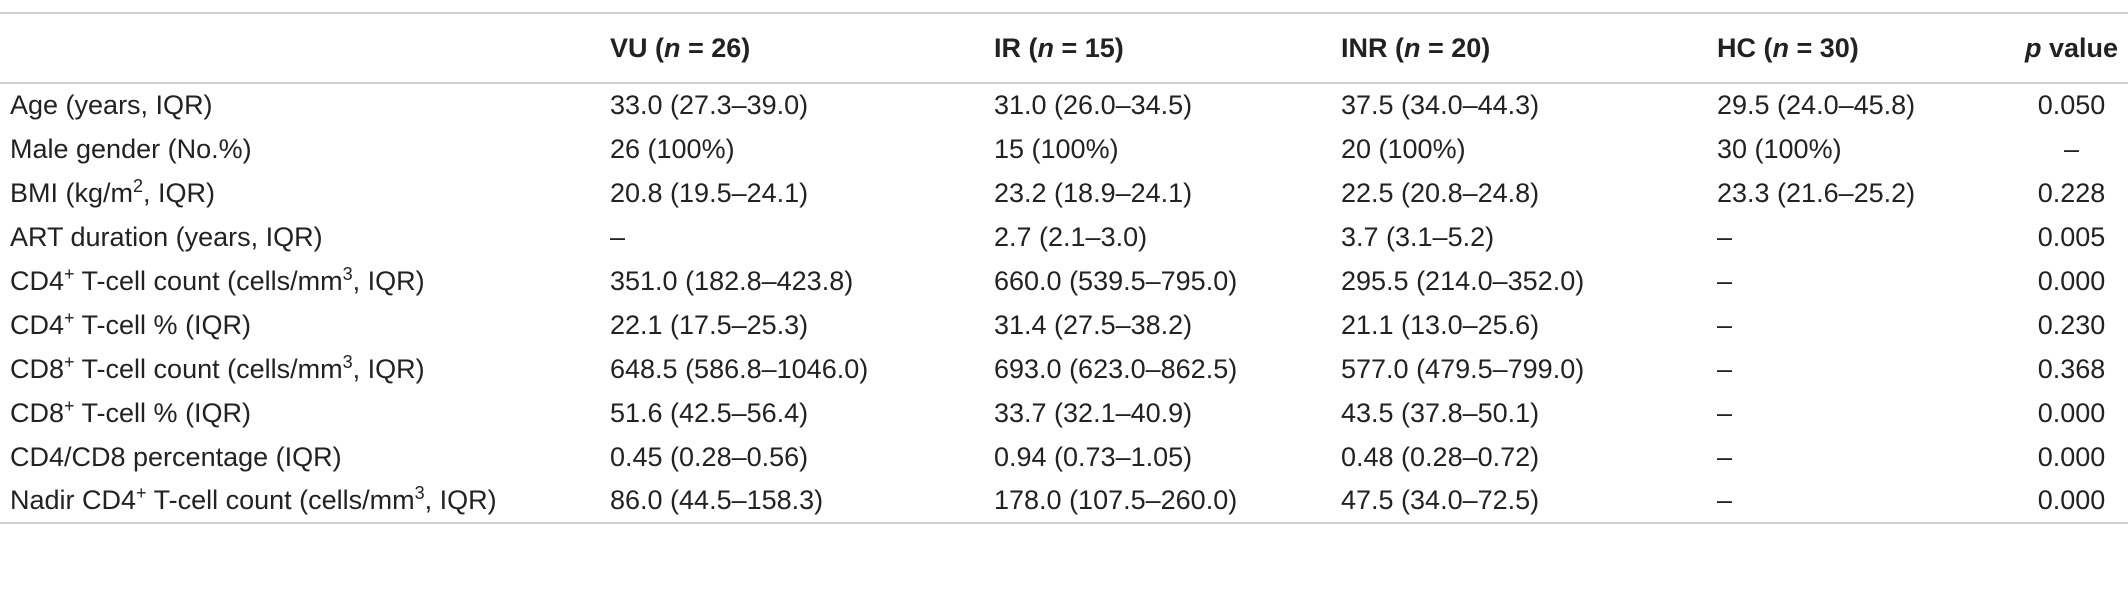 The width and height of the screenshot is (2128, 590). Describe the element at coordinates (1093, 324) in the screenshot. I see `cell-ir: 31.4 (27.5–38.2)` at that location.